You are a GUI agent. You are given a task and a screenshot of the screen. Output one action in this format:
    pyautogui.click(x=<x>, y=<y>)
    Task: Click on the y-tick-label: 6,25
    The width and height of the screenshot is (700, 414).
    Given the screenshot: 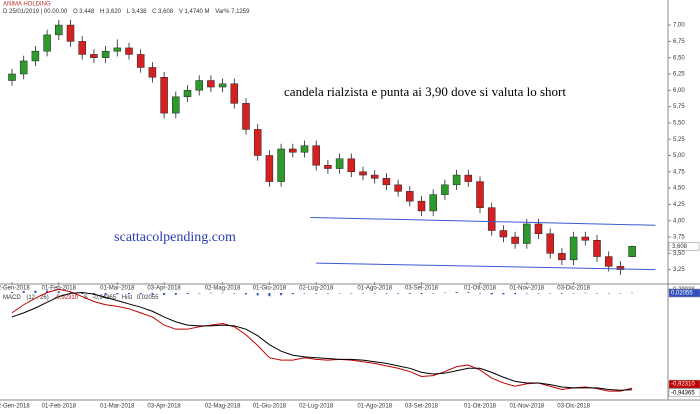 What is the action you would take?
    pyautogui.click(x=679, y=75)
    